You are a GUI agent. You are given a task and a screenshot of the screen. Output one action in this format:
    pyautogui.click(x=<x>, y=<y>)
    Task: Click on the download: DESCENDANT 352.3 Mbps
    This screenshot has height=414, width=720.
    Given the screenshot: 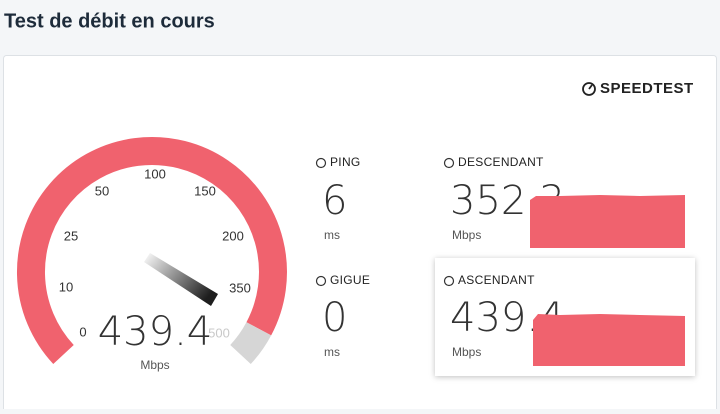 What is the action you would take?
    pyautogui.click(x=564, y=201)
    